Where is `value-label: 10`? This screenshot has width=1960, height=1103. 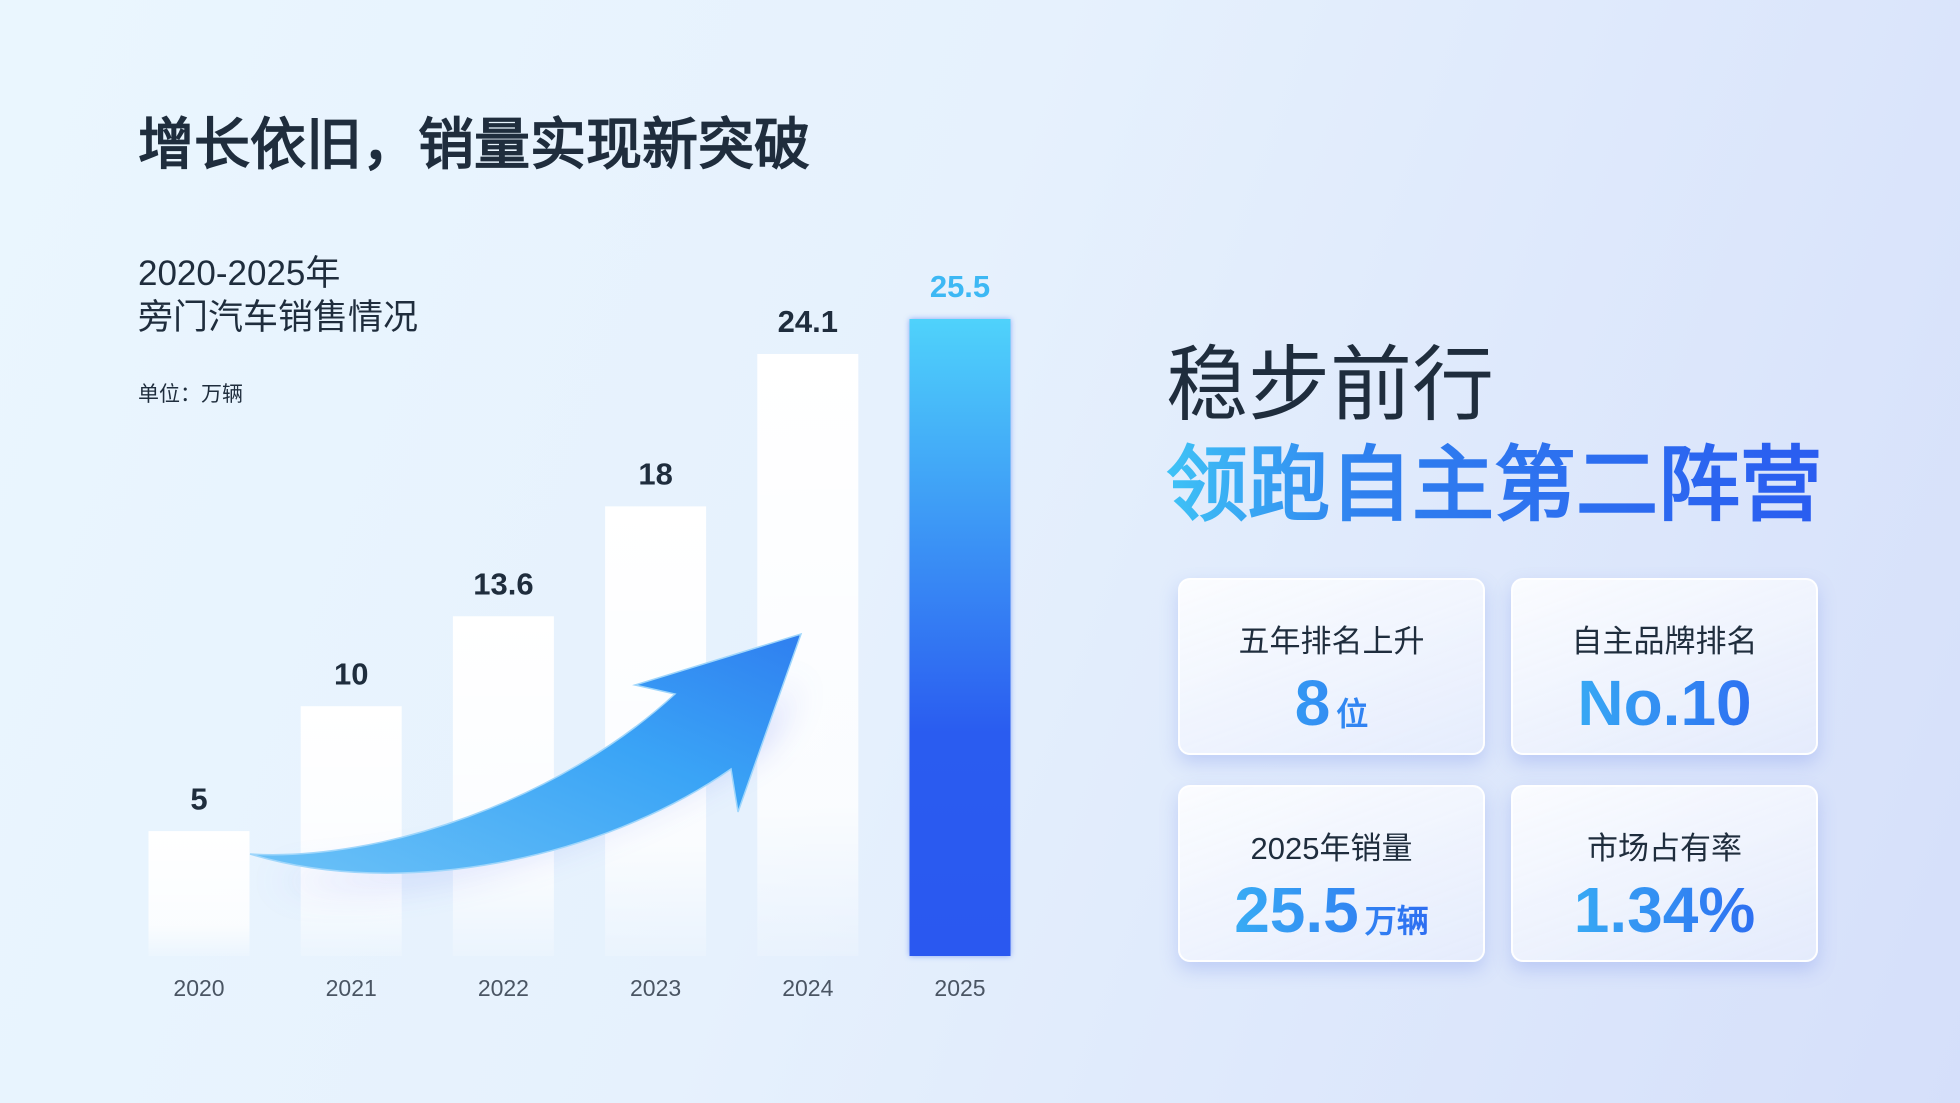
value-label: 10 is located at coordinates (351, 673).